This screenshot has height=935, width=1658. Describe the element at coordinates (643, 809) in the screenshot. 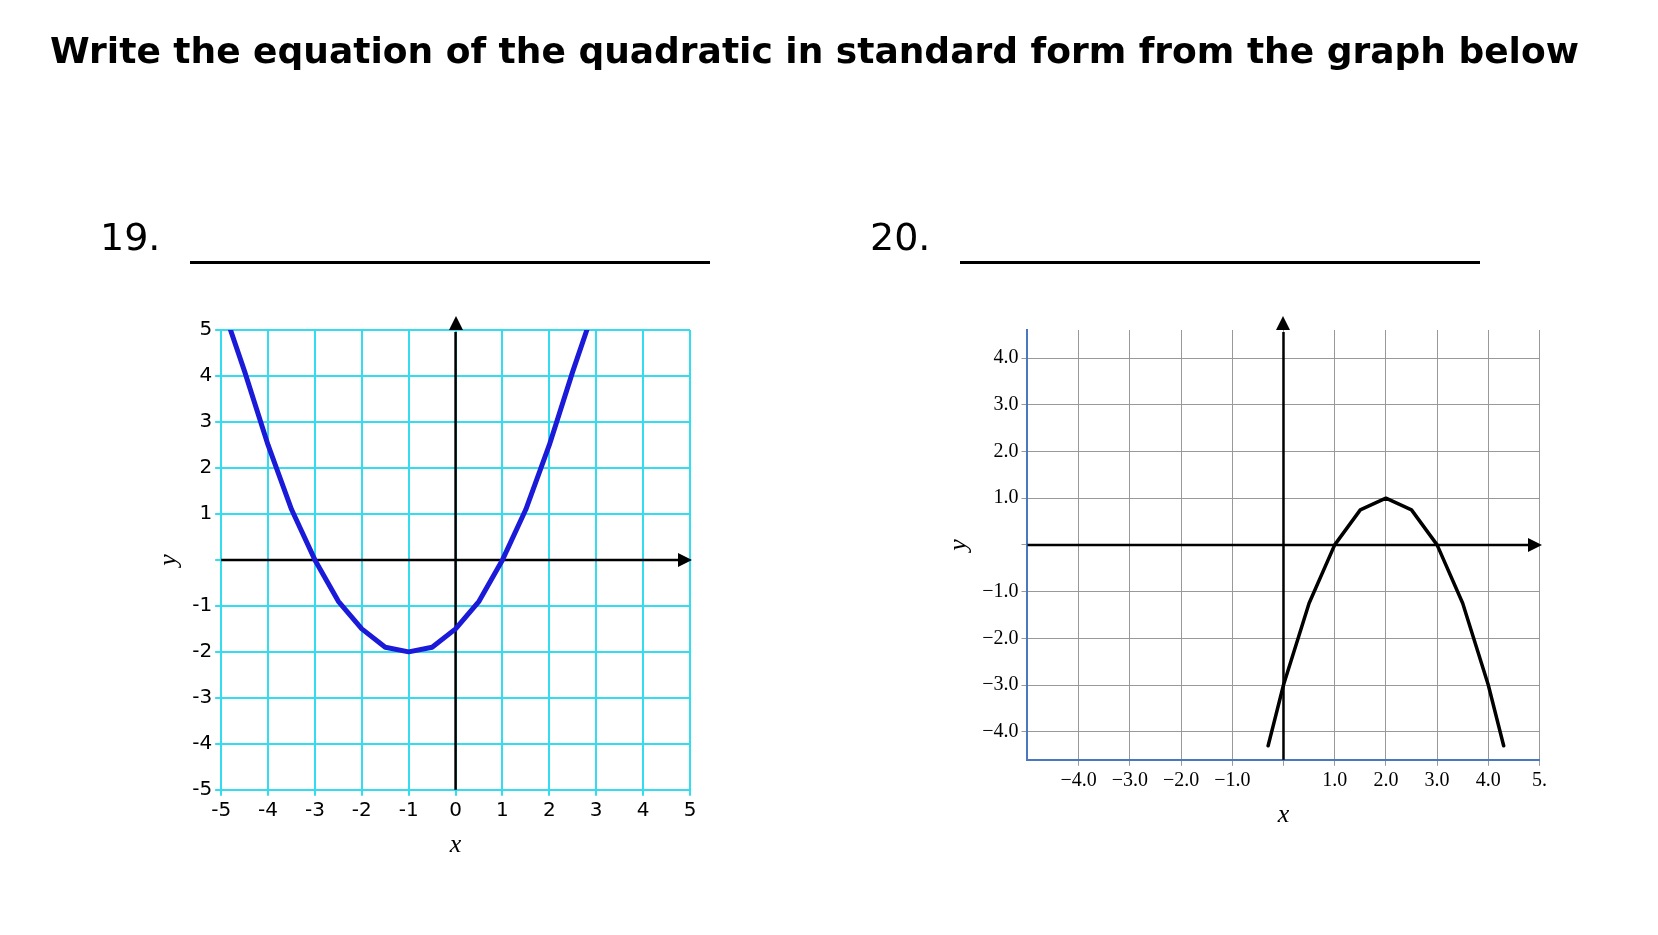

I see `x-tick-label: 4` at that location.